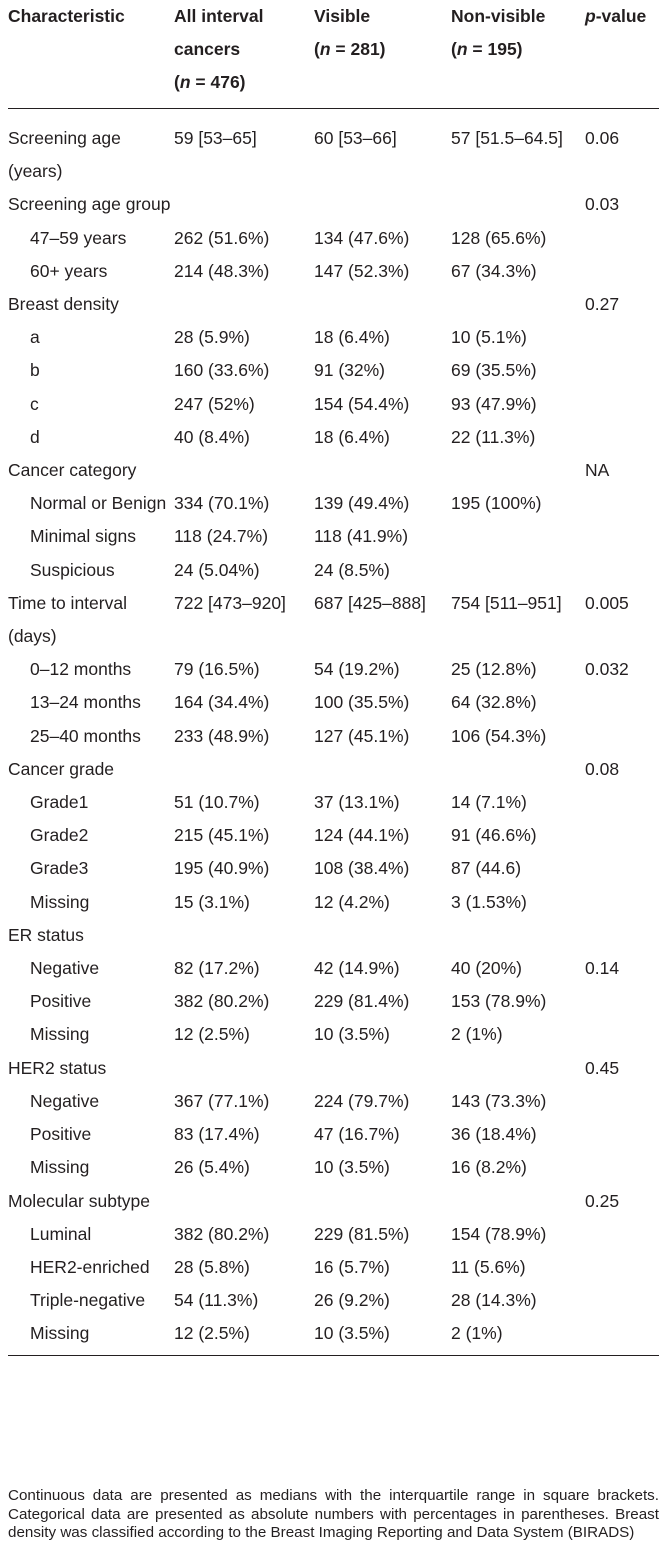  I want to click on cell-non-visible: 153 (78.9%), so click(499, 1001).